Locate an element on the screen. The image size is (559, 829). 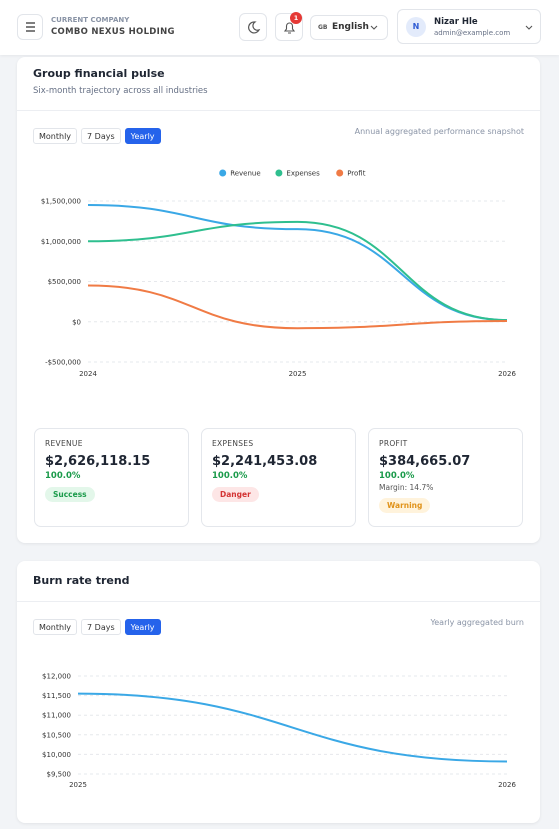
stat-card: REVENUE $2,626,118.15 100.0% Success is located at coordinates (111, 477).